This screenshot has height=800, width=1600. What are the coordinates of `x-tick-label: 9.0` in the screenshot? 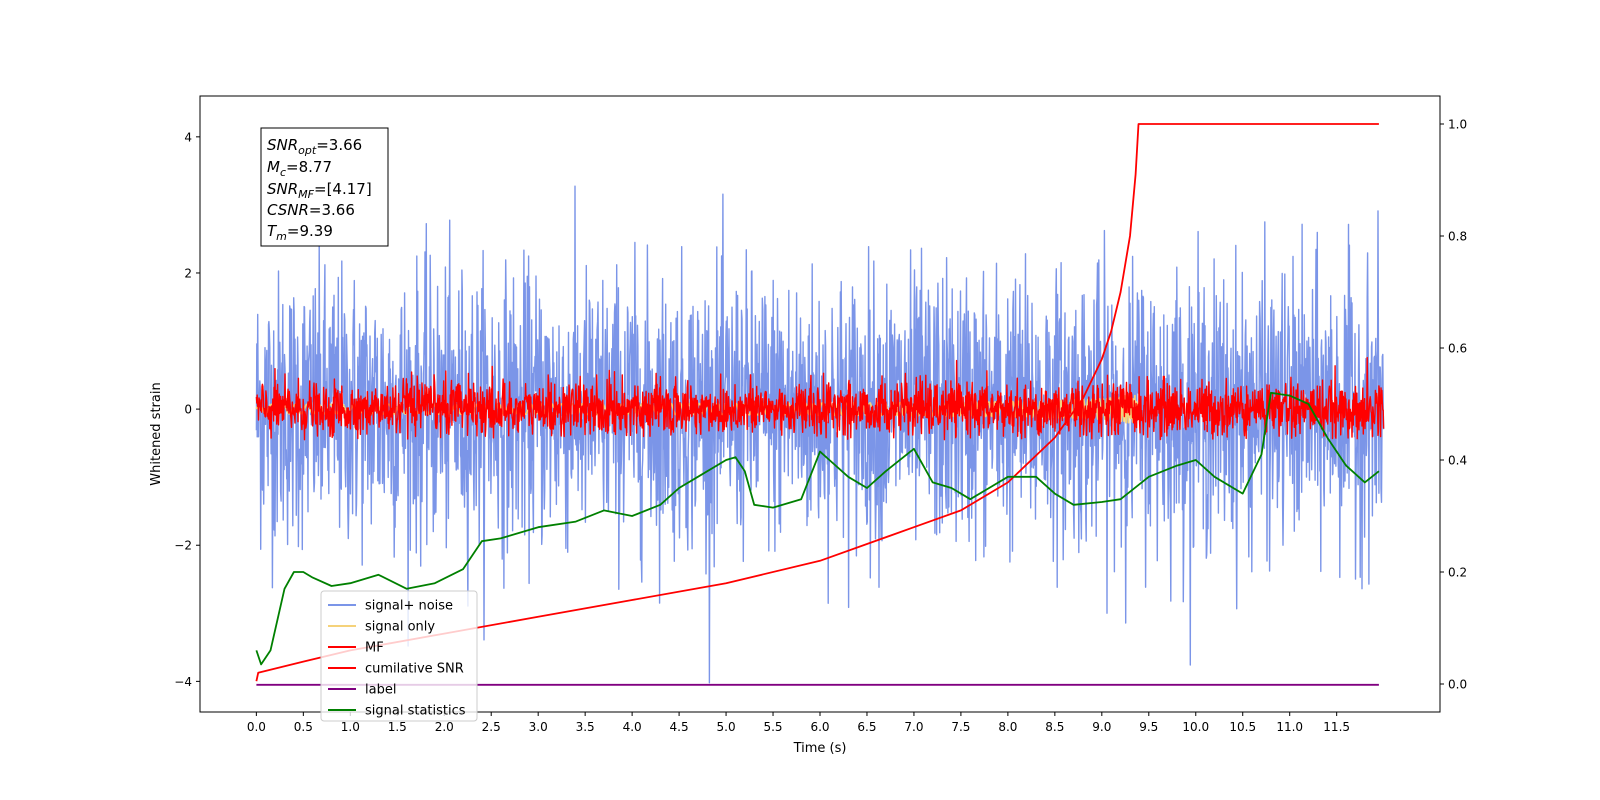 It's located at (1101, 727).